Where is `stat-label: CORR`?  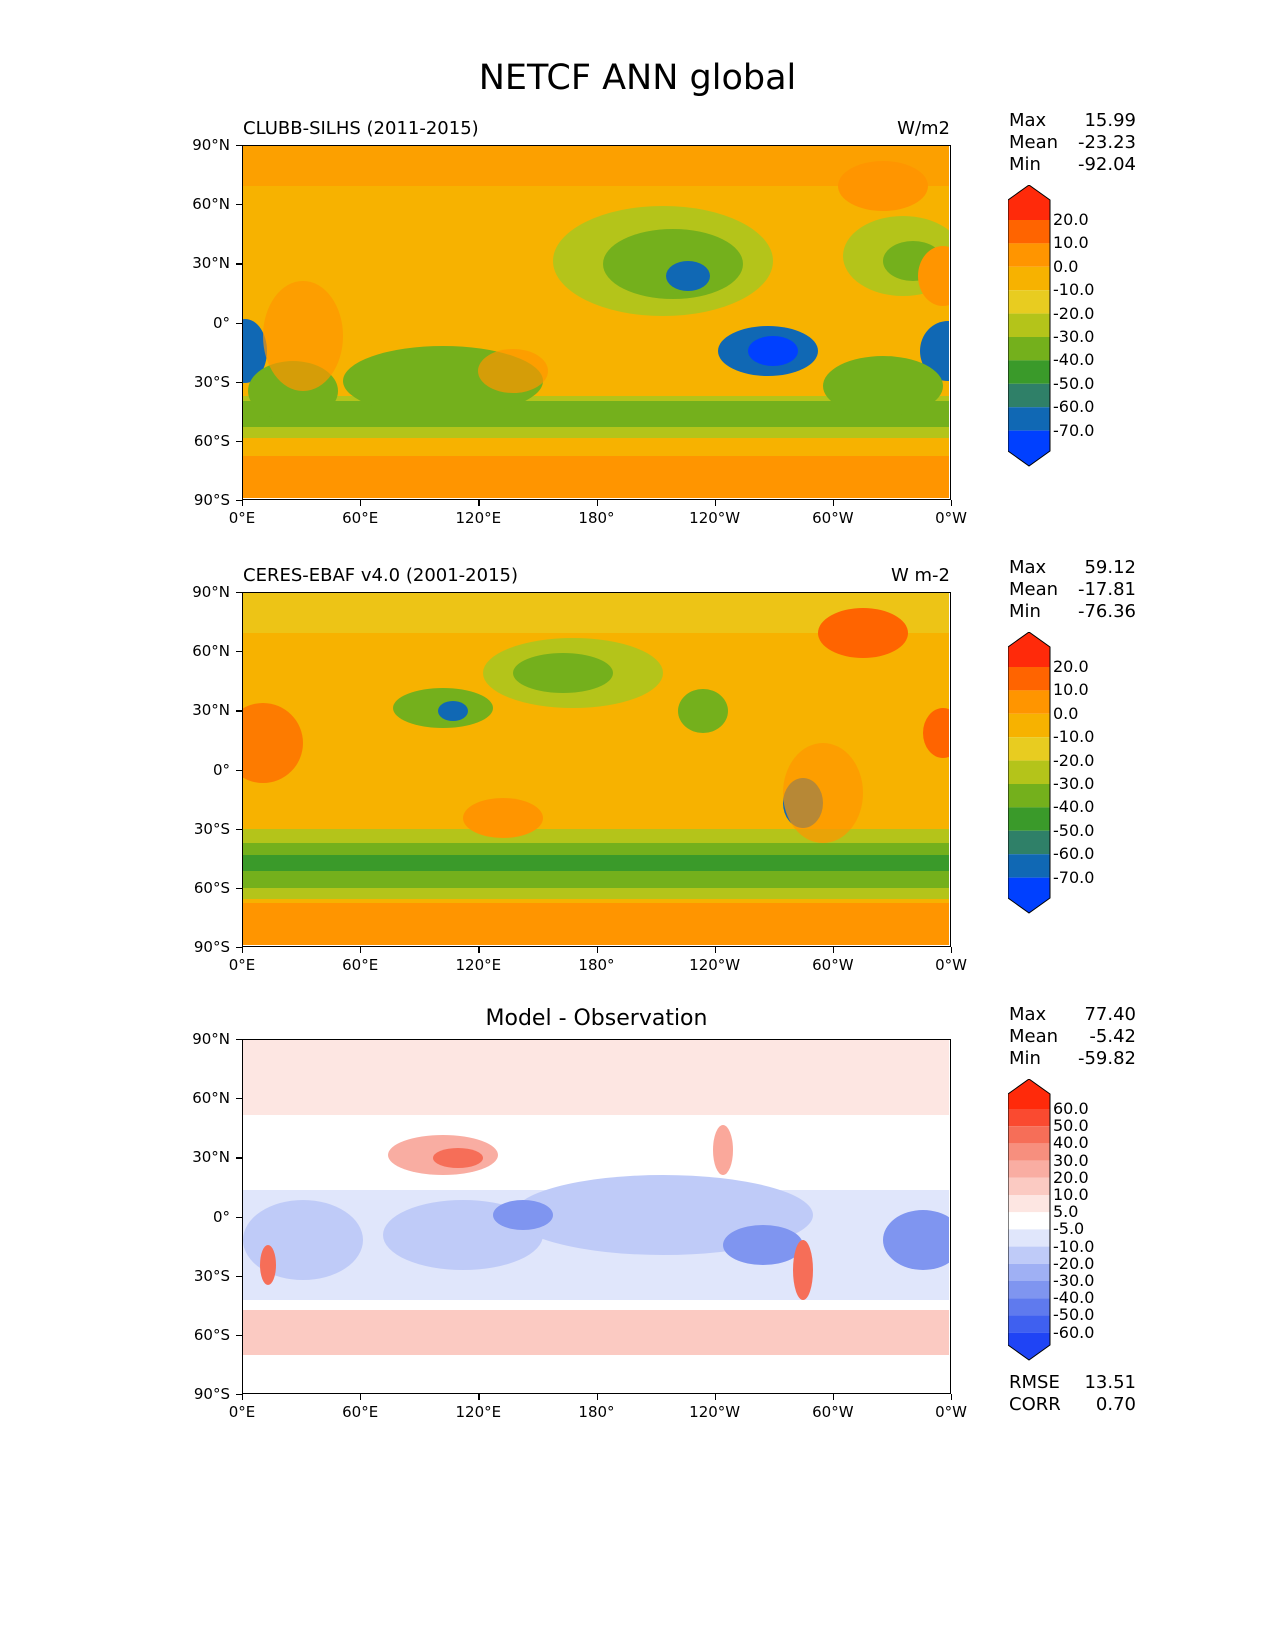
stat-label: CORR is located at coordinates (1035, 1404).